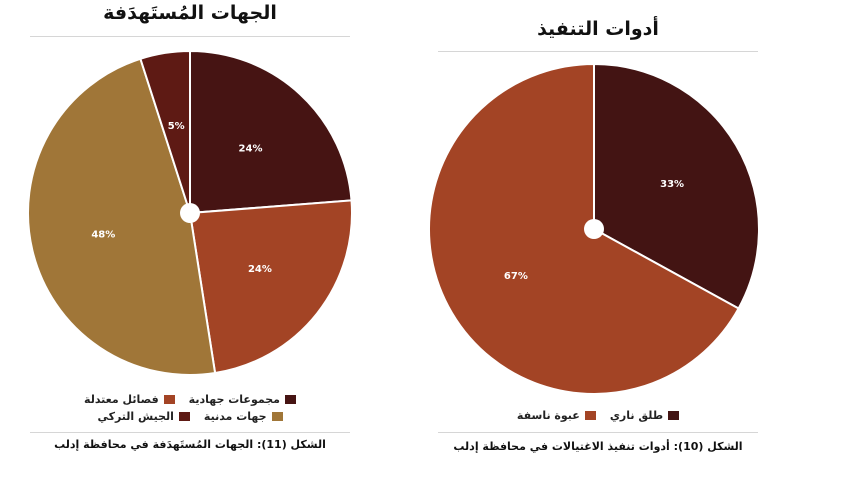  Describe the element at coordinates (235, 416) in the screenshot. I see `legend-label: جهات مدنية` at that location.